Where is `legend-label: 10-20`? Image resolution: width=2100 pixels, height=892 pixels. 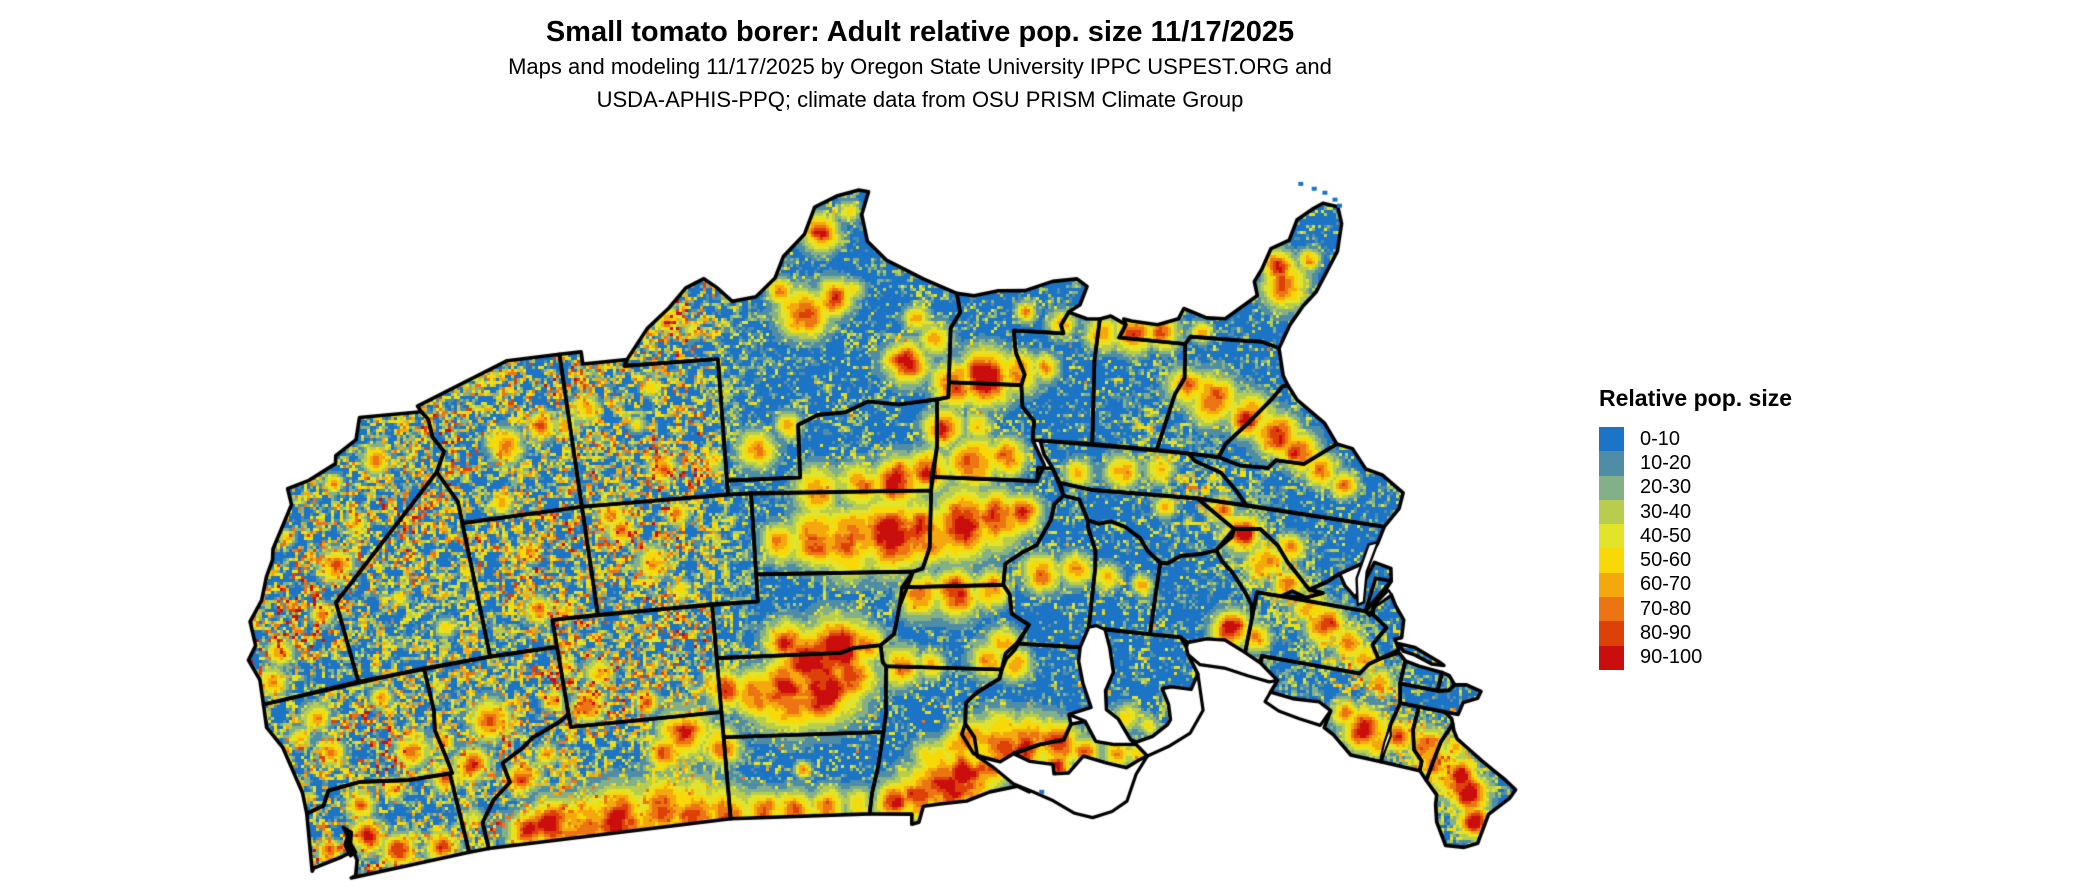
legend-label: 10-20 is located at coordinates (1666, 462).